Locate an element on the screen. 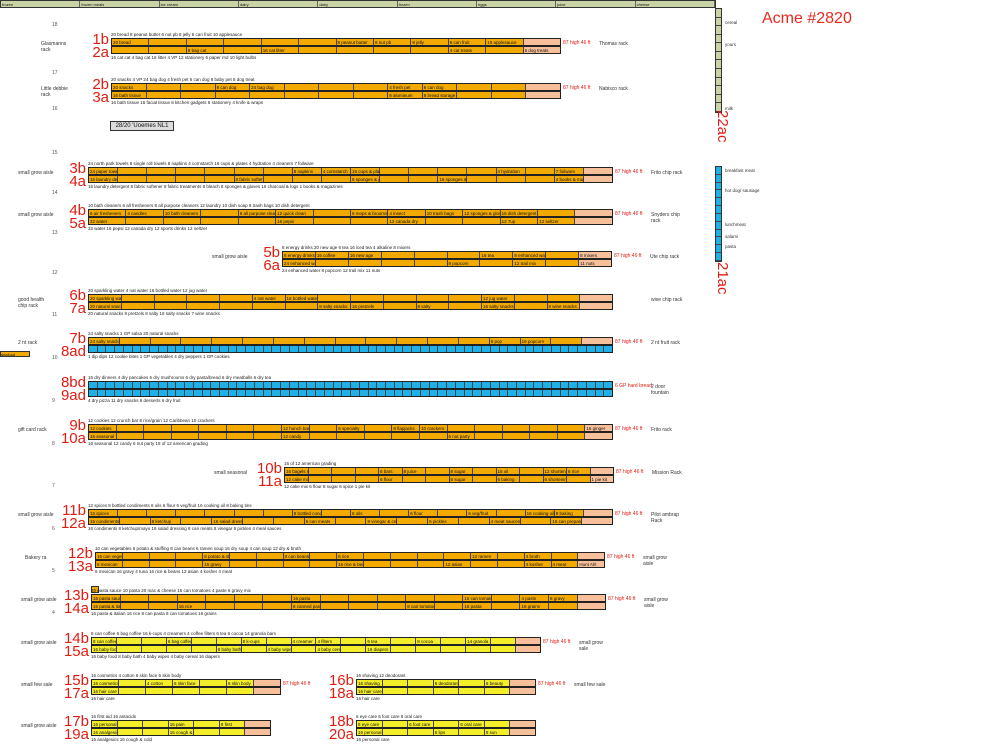 This screenshot has height=750, width=1000. shelf-cell: 16 pain is located at coordinates (182, 724).